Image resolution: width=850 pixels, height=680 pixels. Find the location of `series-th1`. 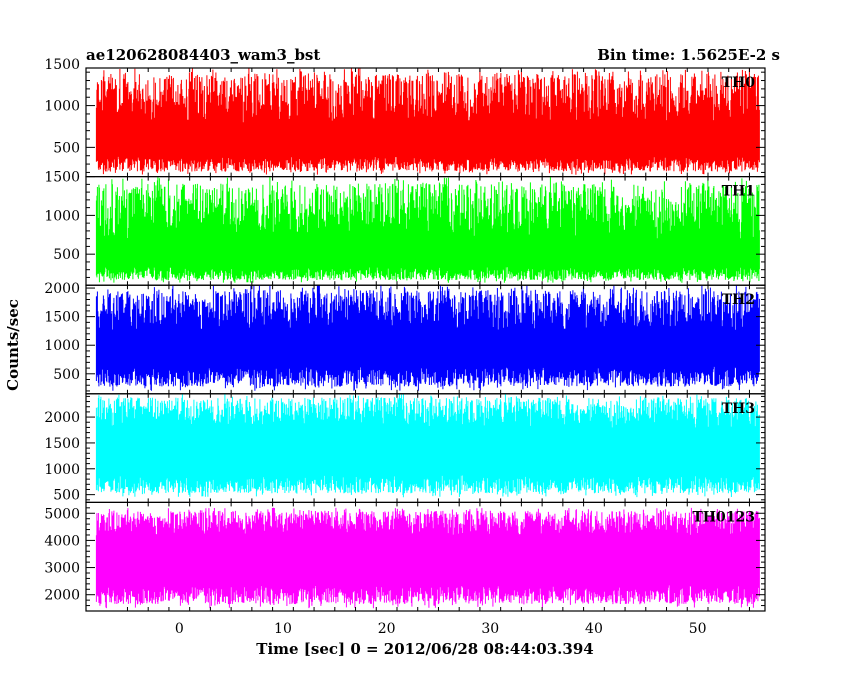

series-th1 is located at coordinates (427, 229).